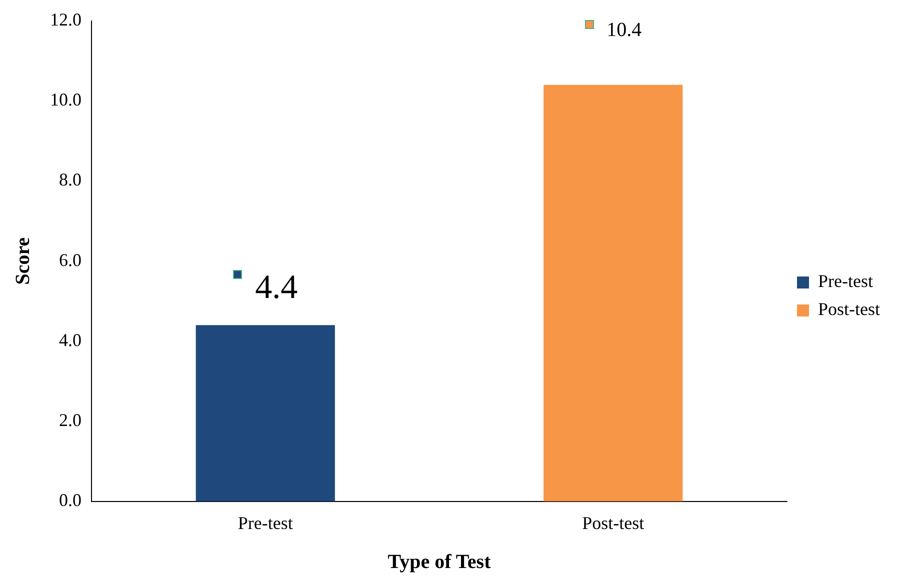 The width and height of the screenshot is (898, 587). I want to click on y-tick-label: 8.0, so click(70, 180).